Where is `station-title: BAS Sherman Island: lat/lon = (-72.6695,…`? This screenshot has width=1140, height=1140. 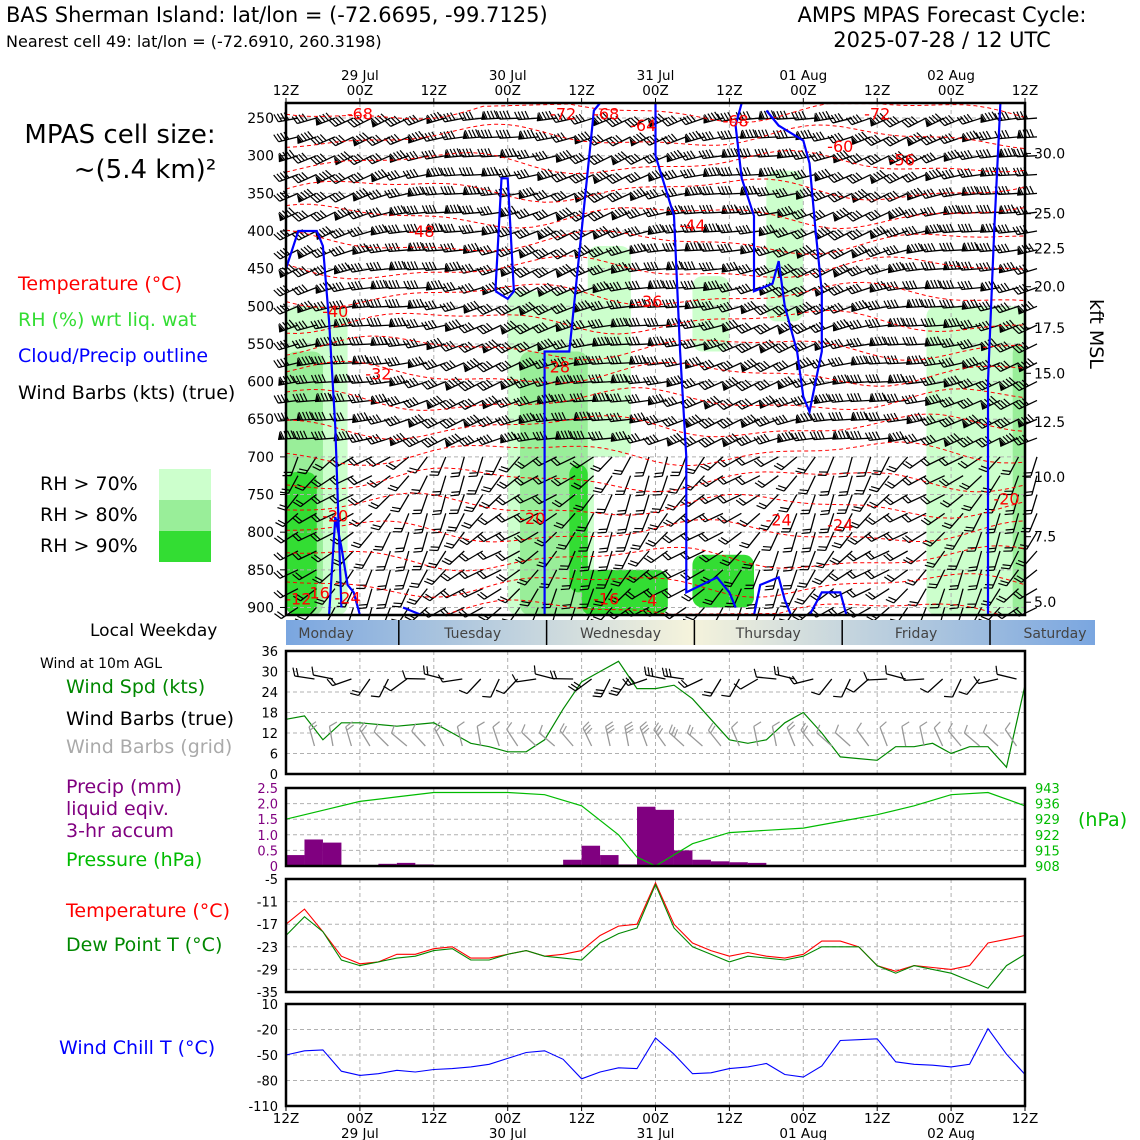
station-title: BAS Sherman Island: lat/lon = (-72.6695,… is located at coordinates (277, 15).